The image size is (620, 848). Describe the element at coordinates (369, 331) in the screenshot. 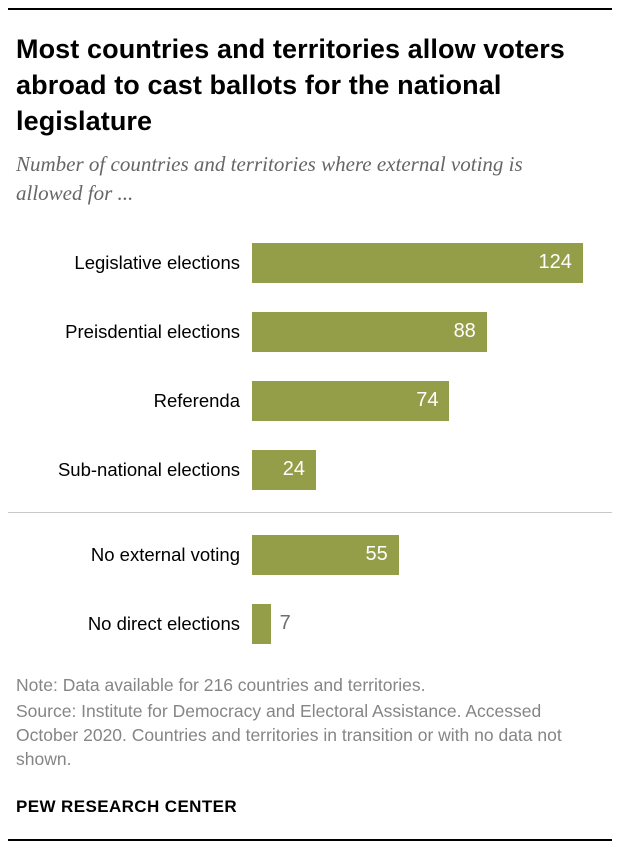

I see `bar: 88` at that location.